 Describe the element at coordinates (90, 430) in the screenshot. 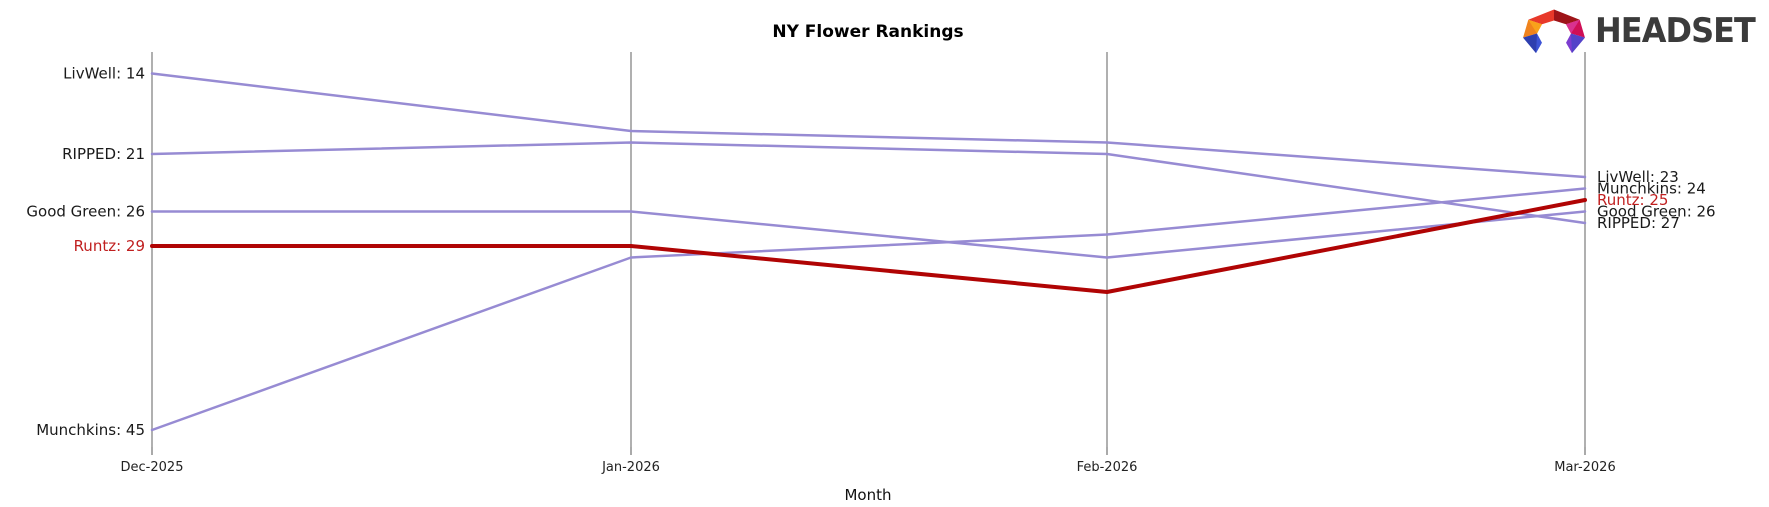

I see `series-start-label-munchkins: Munchkins: 45` at that location.